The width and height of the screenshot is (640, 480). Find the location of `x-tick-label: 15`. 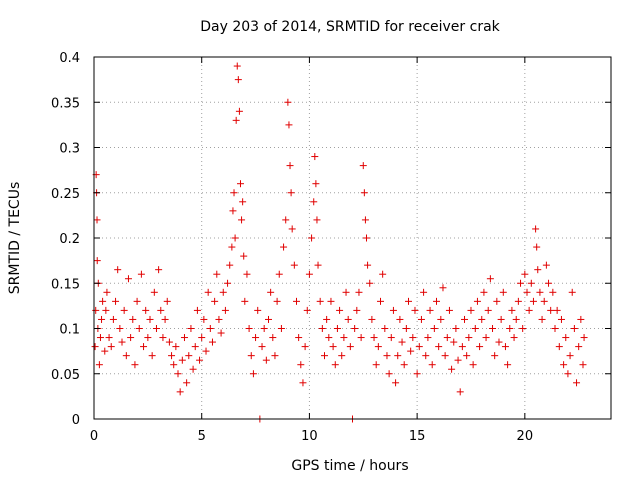

x-tick-label: 15 is located at coordinates (417, 436).